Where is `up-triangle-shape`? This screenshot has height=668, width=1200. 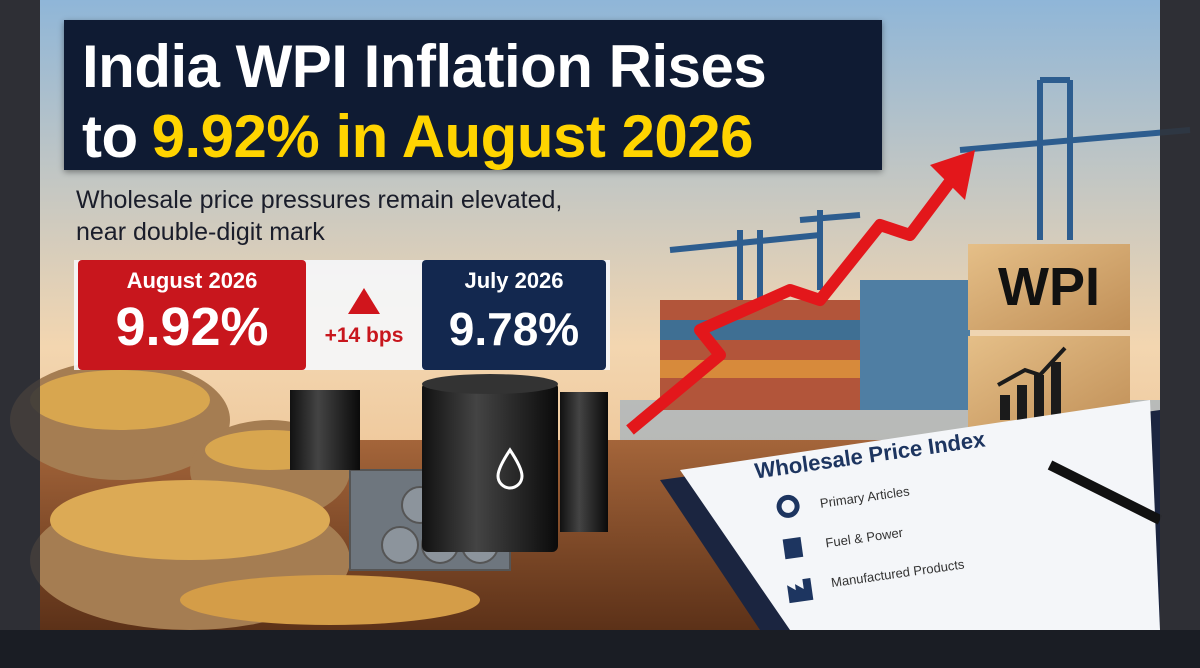
up-triangle-shape is located at coordinates (364, 301).